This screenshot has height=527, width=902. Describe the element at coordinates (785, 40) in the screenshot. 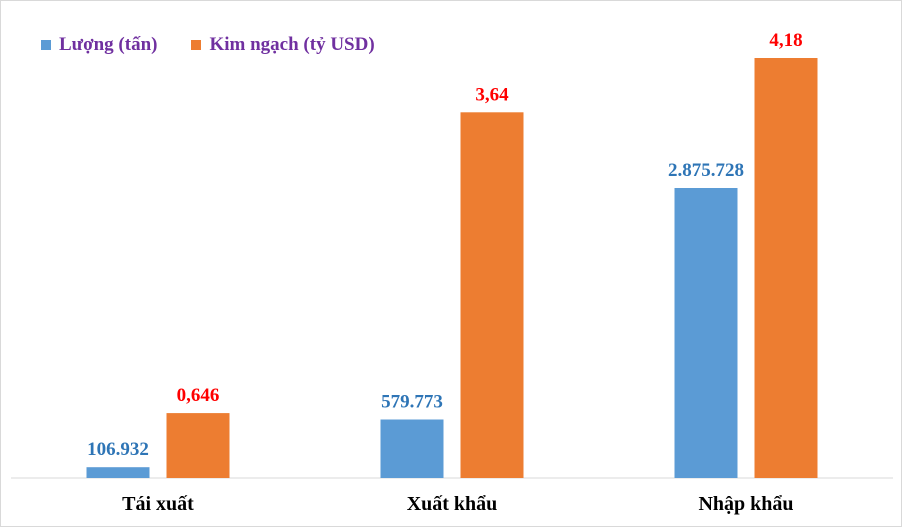

I see `data-label-kim-ngach-ty-usd-nhap-khau: 4,18` at that location.